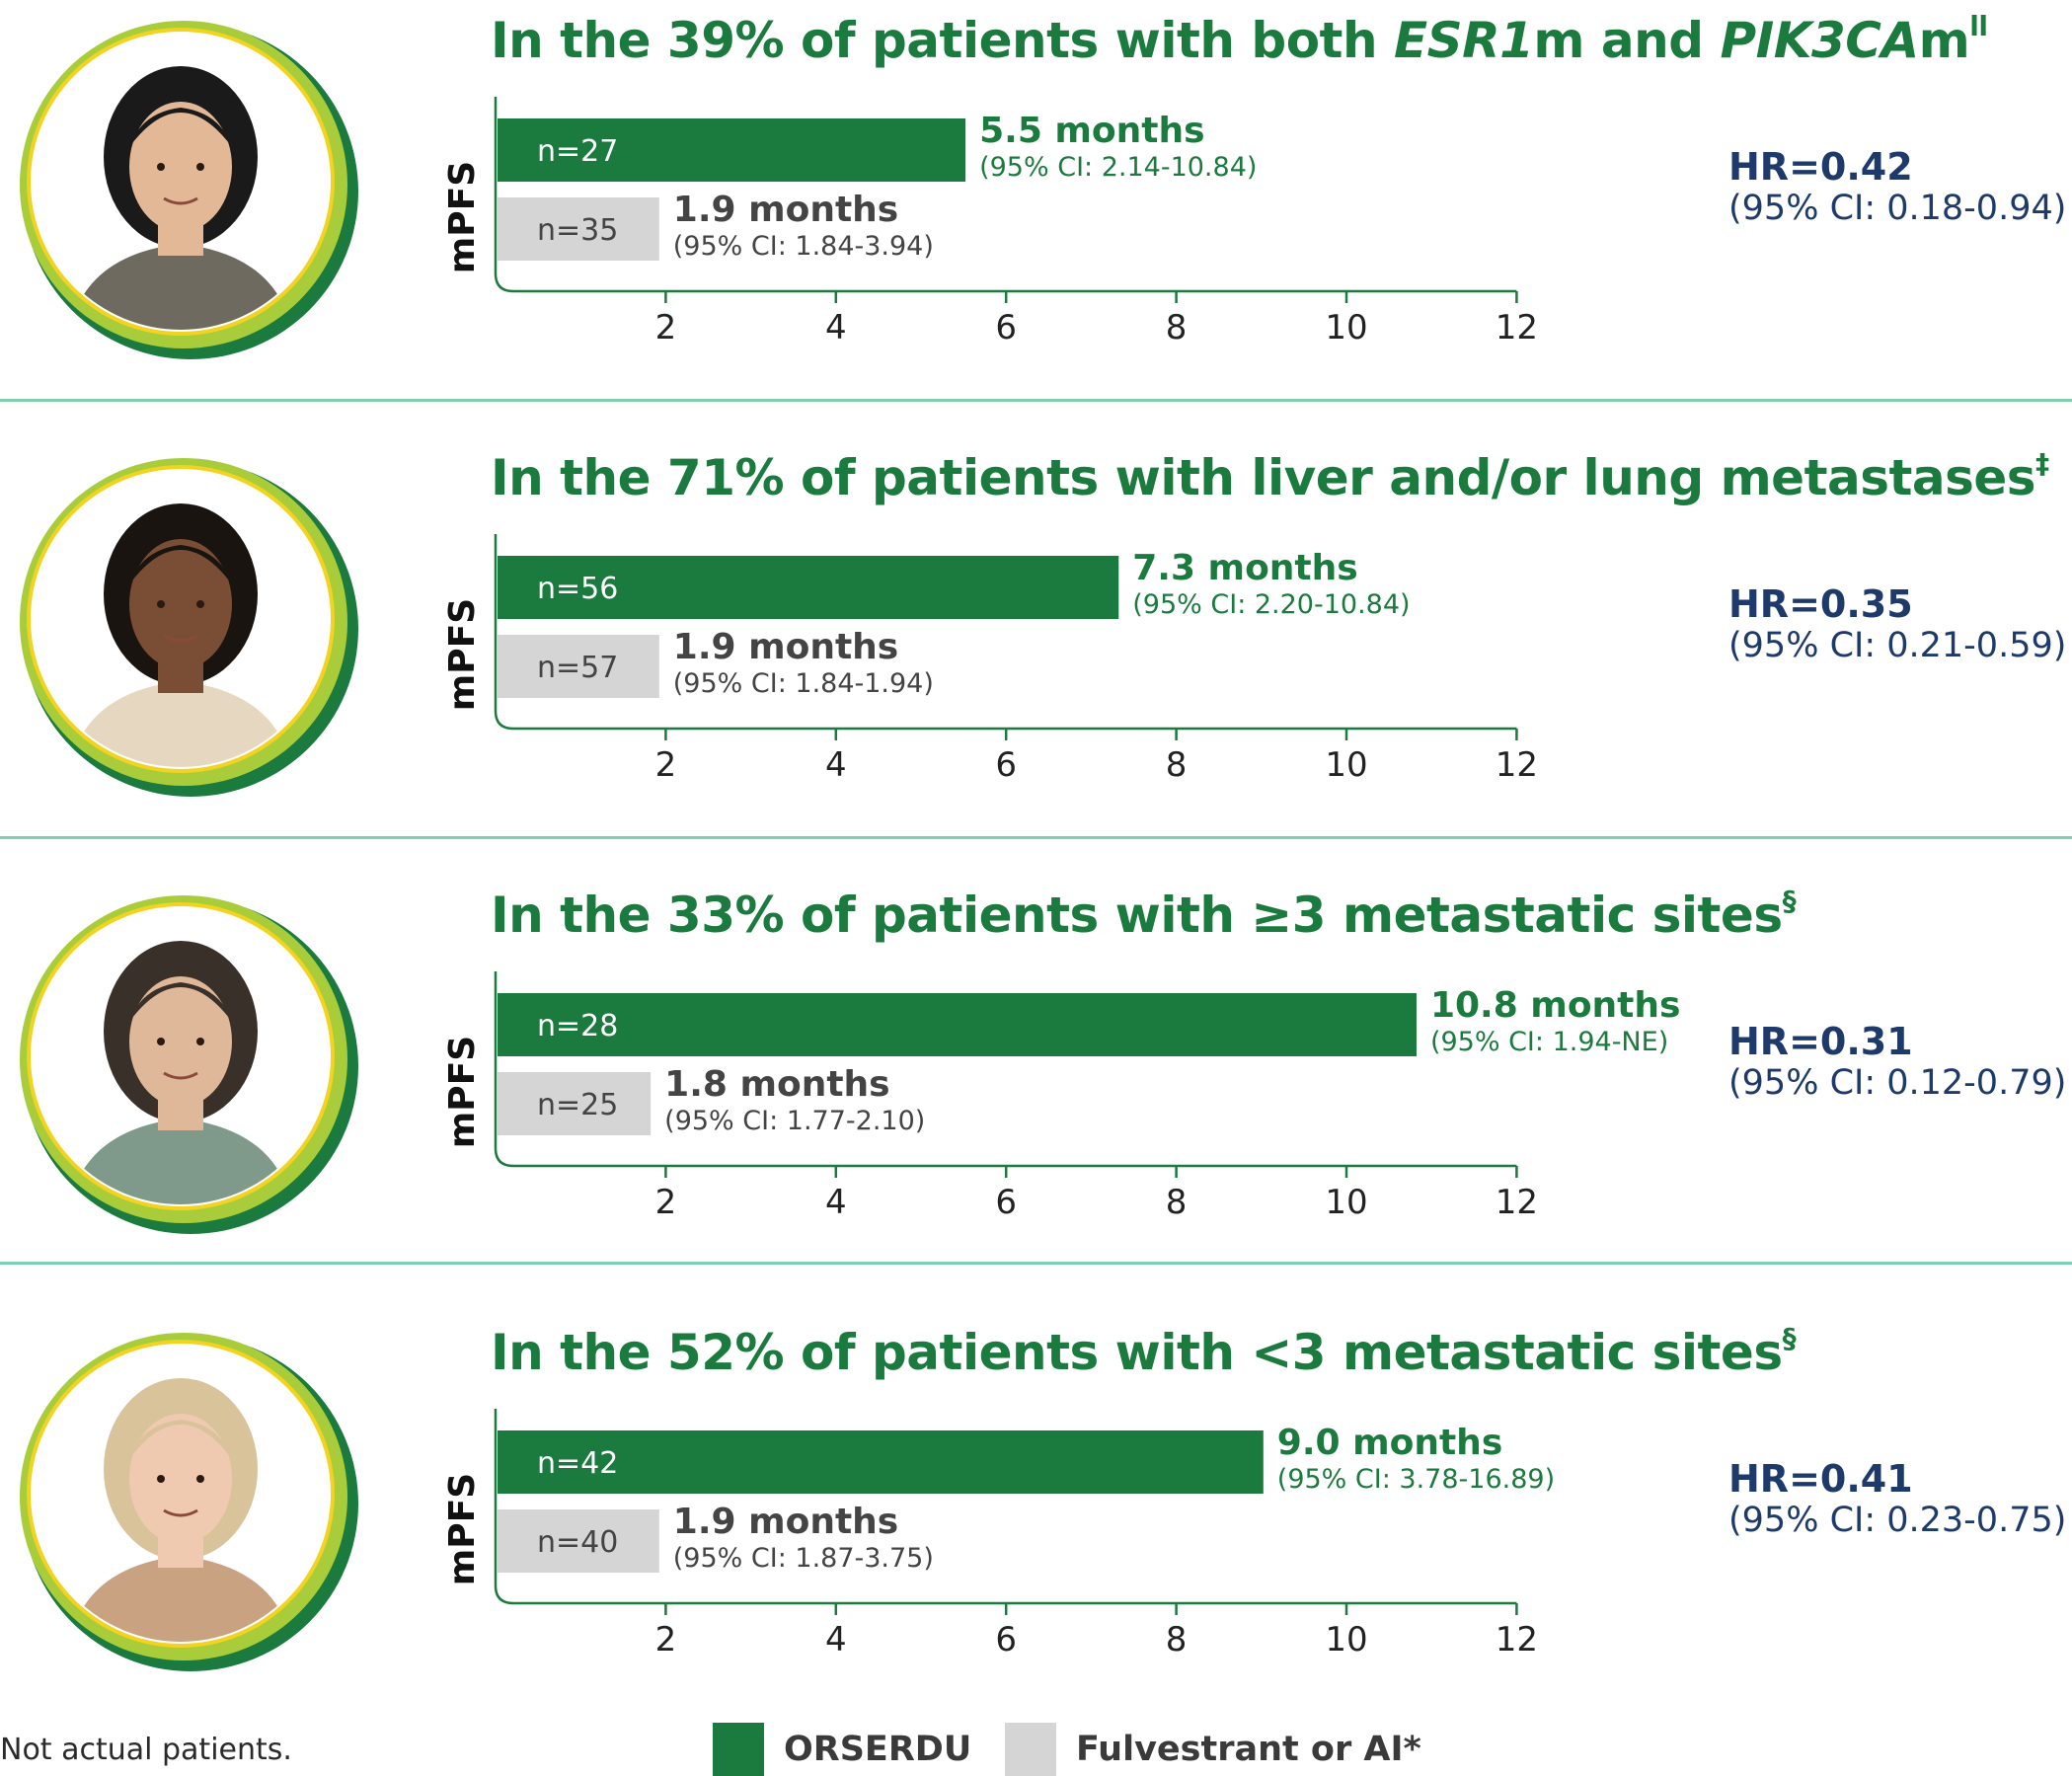 The image size is (2072, 1776). What do you see at coordinates (1897, 209) in the screenshot?
I see `hazard-ratio-ci: (95% CI: 0.18-0.94)` at bounding box center [1897, 209].